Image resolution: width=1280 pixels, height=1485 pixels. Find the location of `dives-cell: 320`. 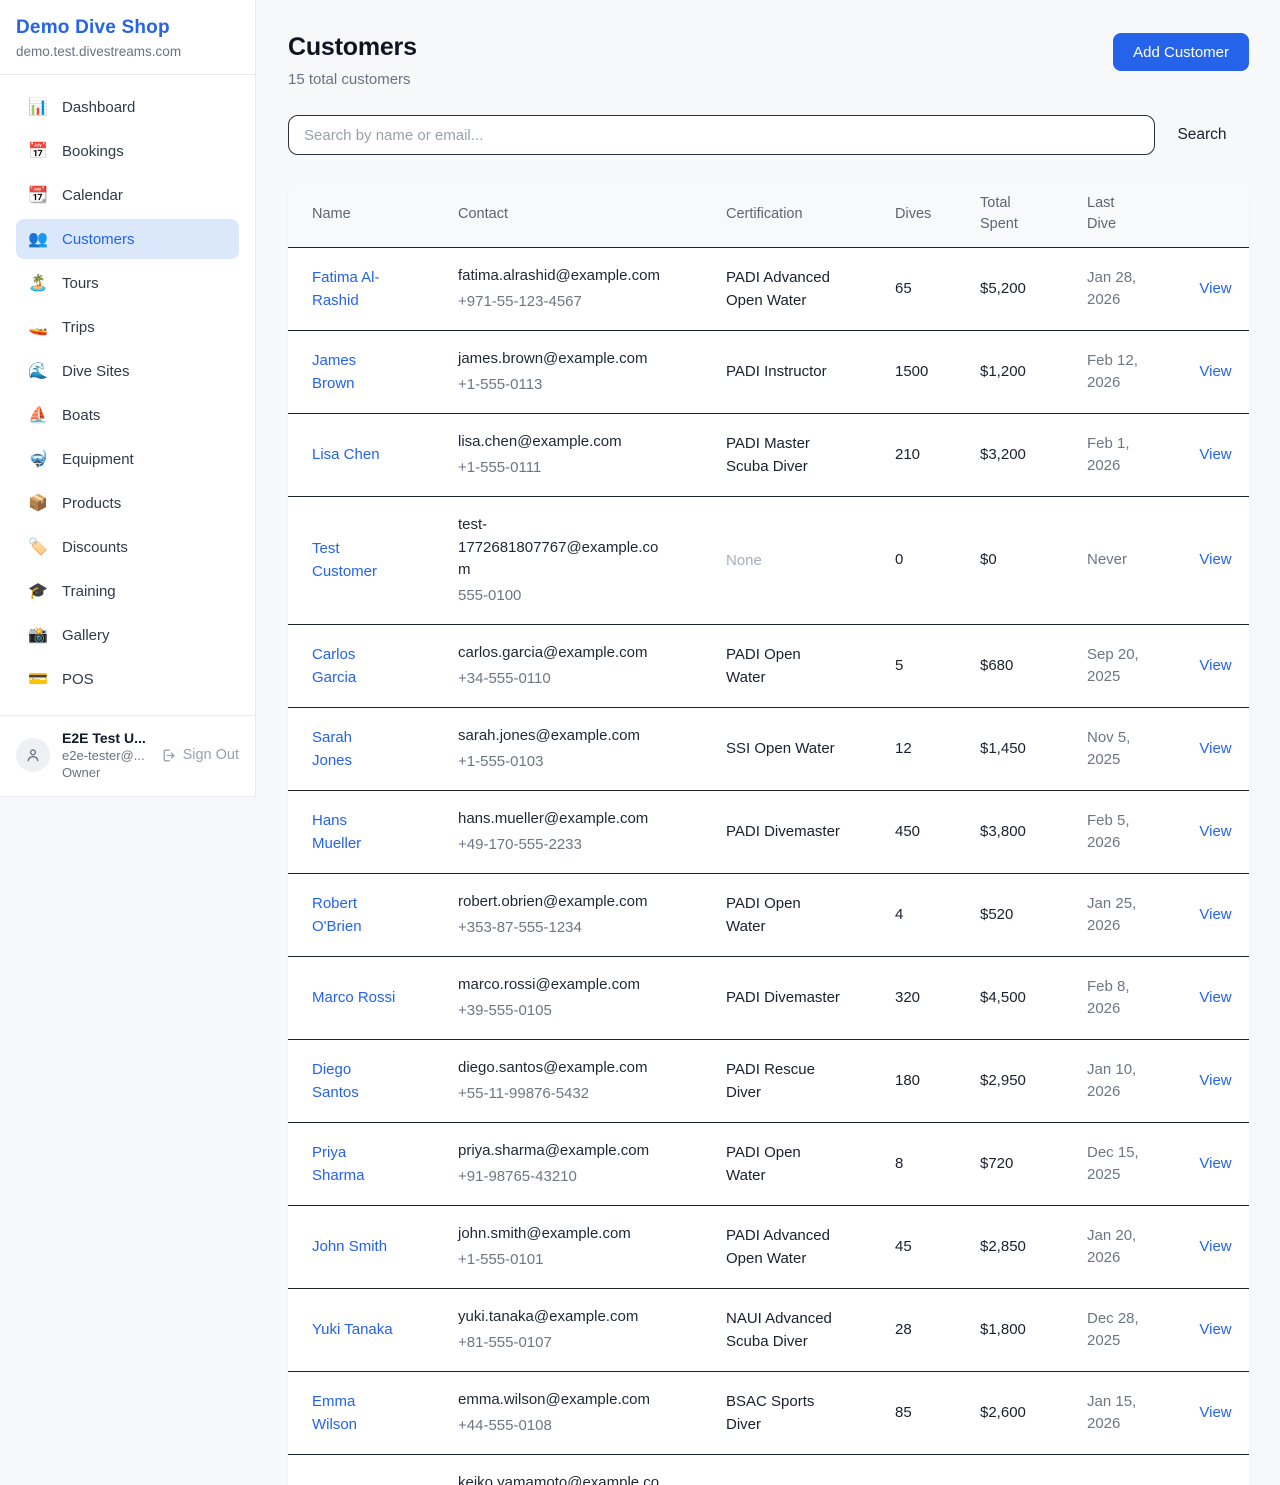

dives-cell: 320 is located at coordinates (913, 998).